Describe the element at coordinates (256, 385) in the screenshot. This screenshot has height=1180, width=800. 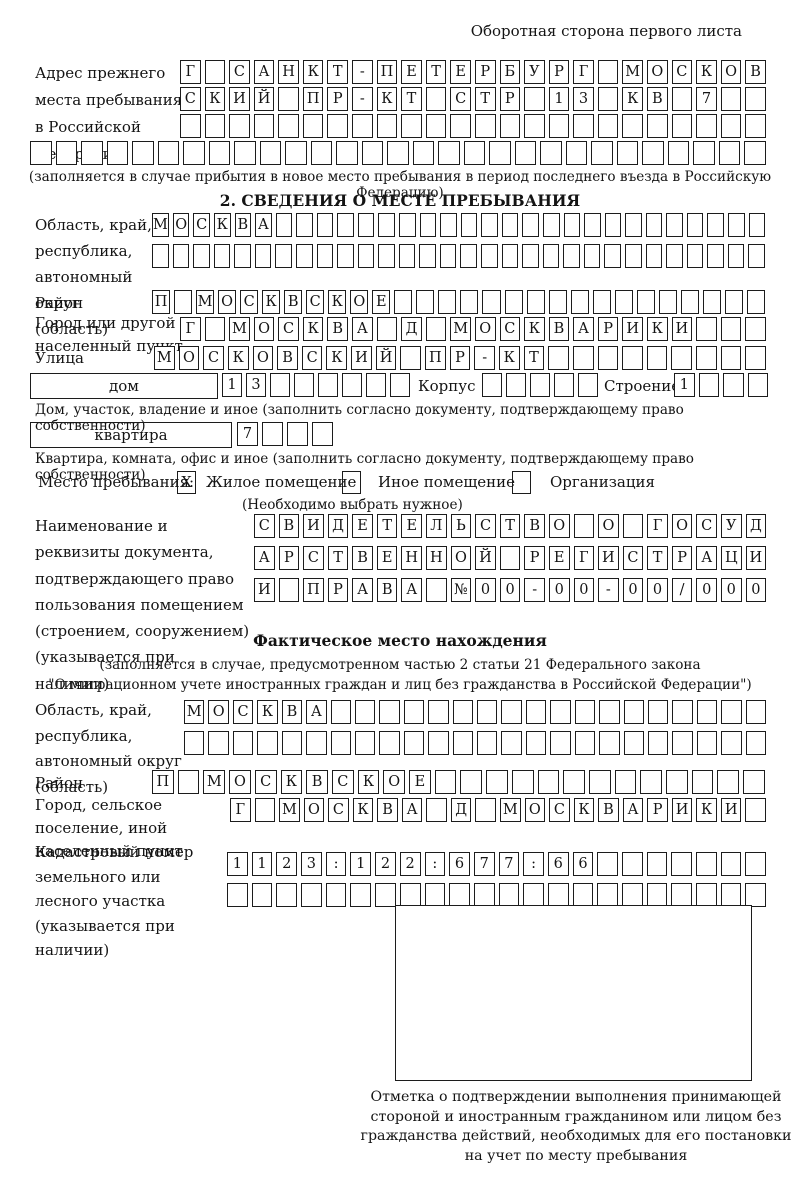
I see `char-cell: 3` at that location.